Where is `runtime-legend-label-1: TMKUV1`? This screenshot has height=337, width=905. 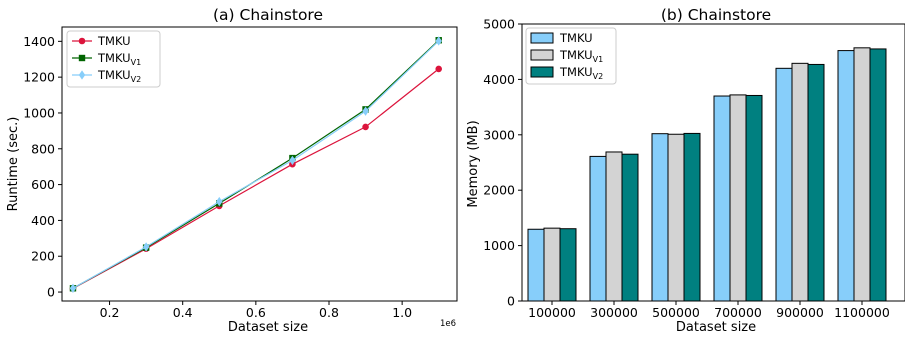
runtime-legend-label-1: TMKUV1 is located at coordinates (119, 59).